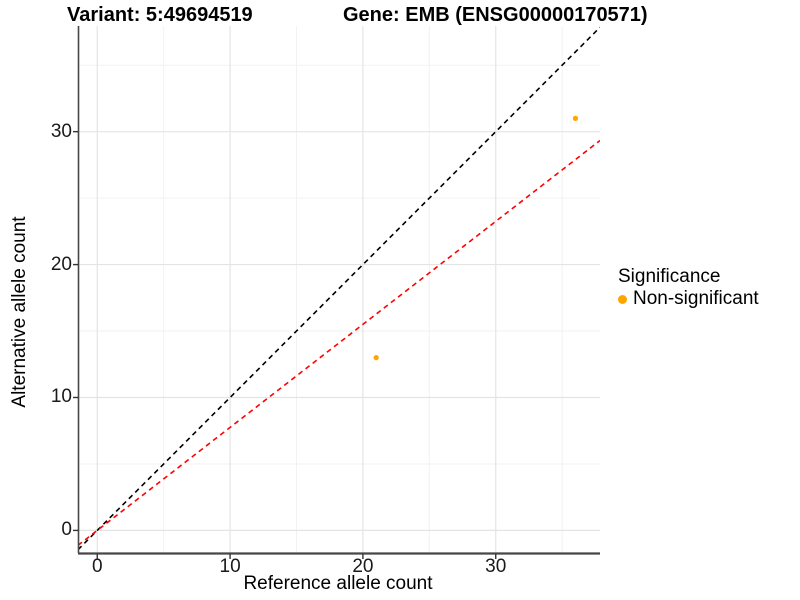  Describe the element at coordinates (61, 131) in the screenshot. I see `y-tick-label: 30` at that location.